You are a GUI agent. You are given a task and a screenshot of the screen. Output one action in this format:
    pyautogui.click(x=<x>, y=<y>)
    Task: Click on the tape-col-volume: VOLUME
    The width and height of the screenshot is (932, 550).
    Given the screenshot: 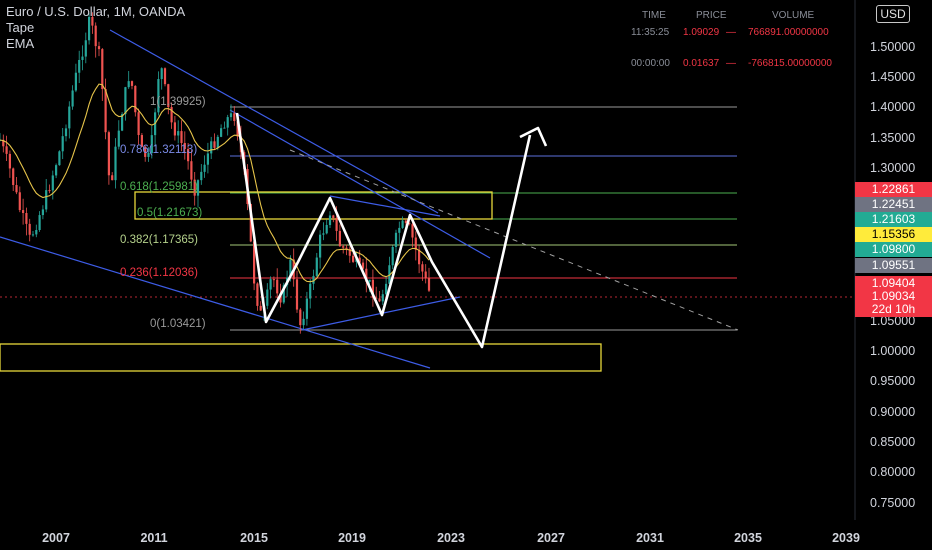 What is the action you would take?
    pyautogui.click(x=793, y=15)
    